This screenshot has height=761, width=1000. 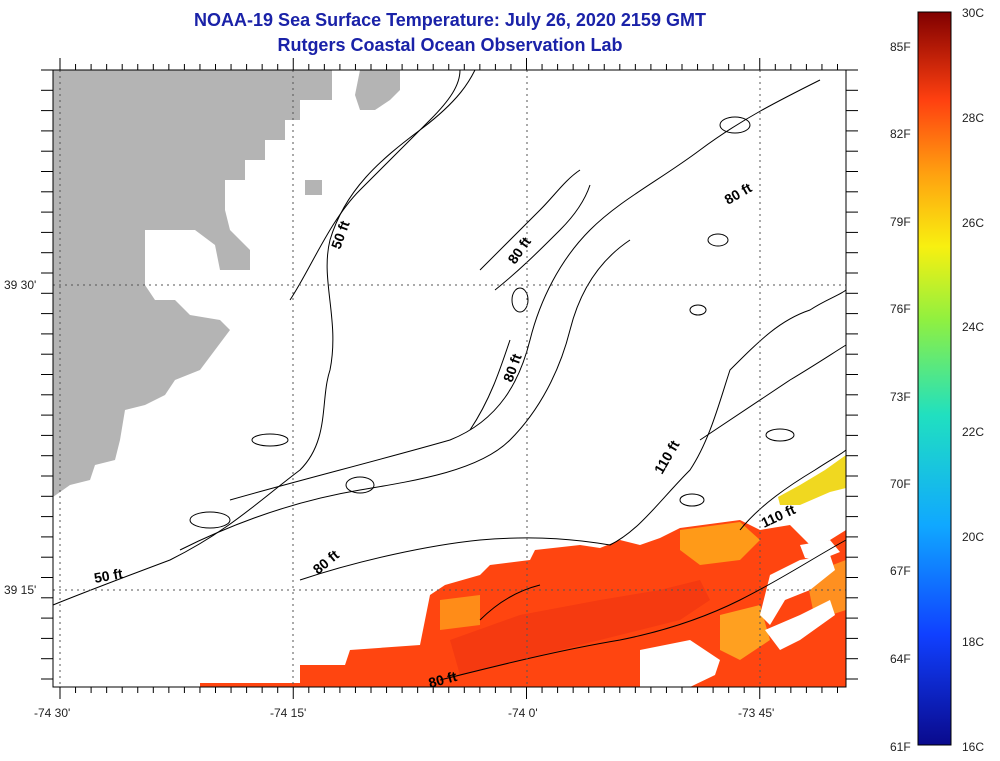 What do you see at coordinates (973, 118) in the screenshot?
I see `colorbar-celsius-label: 28C` at bounding box center [973, 118].